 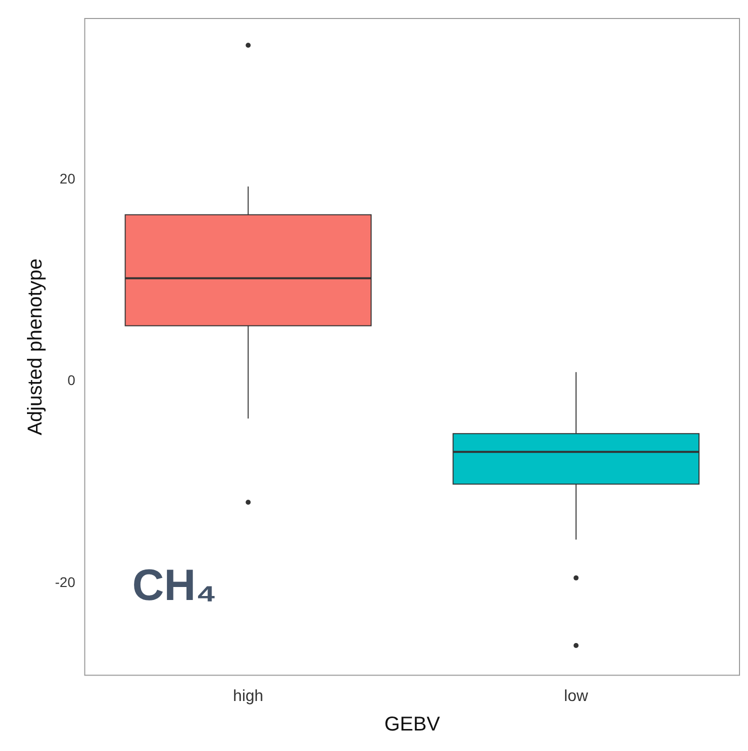 I want to click on annotation: CH₄, so click(x=174, y=585).